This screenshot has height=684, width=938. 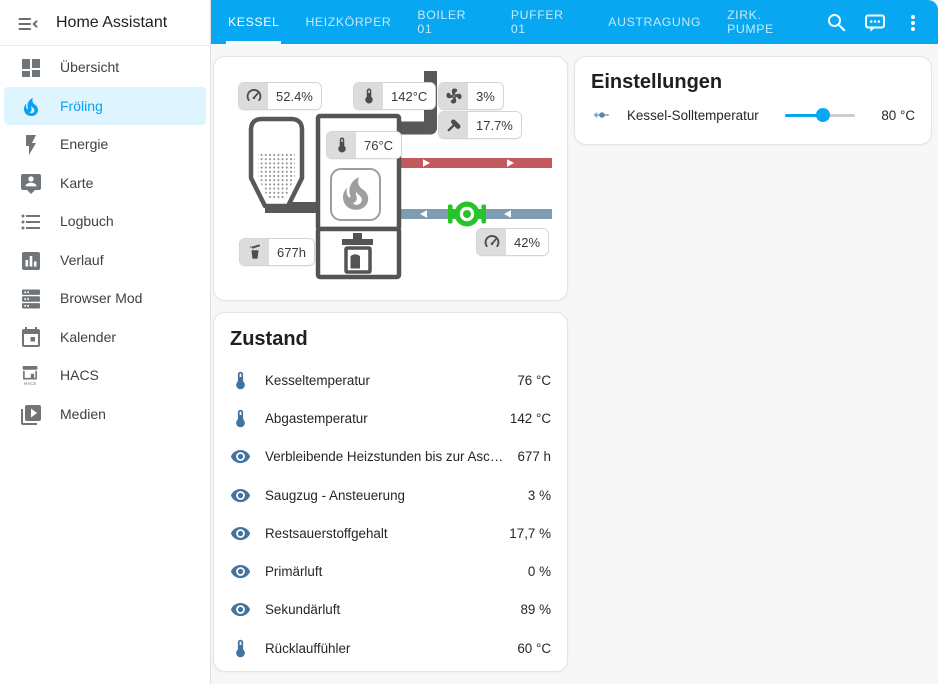 What do you see at coordinates (294, 572) in the screenshot?
I see `state-label: Primärluft` at bounding box center [294, 572].